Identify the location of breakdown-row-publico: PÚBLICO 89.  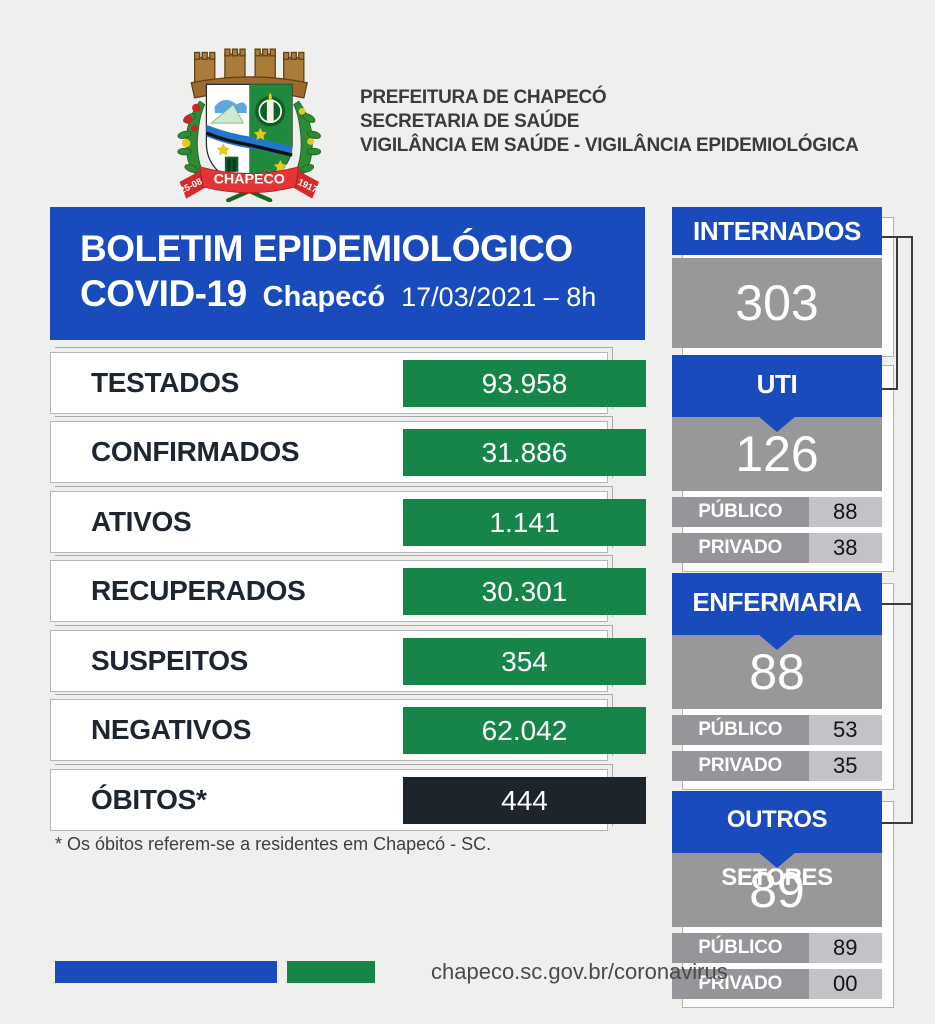
(777, 948).